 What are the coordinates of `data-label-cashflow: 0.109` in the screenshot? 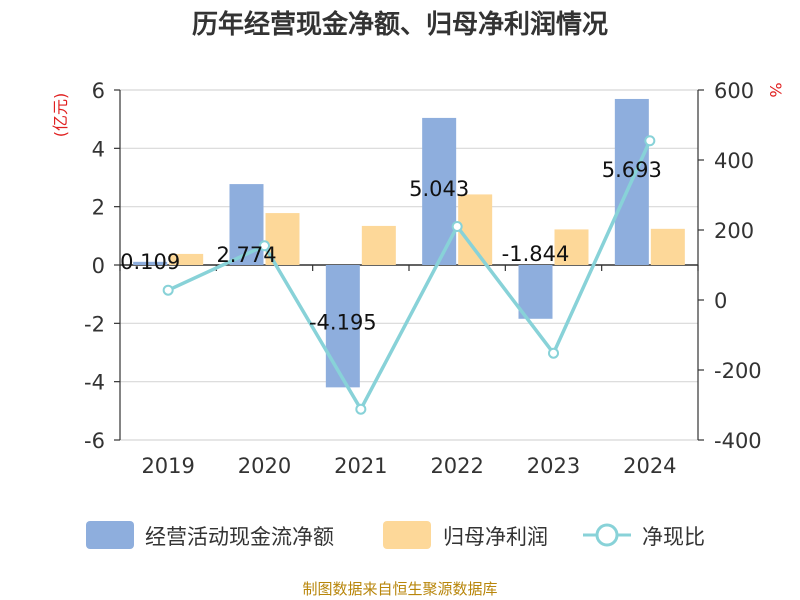 It's located at (150, 262).